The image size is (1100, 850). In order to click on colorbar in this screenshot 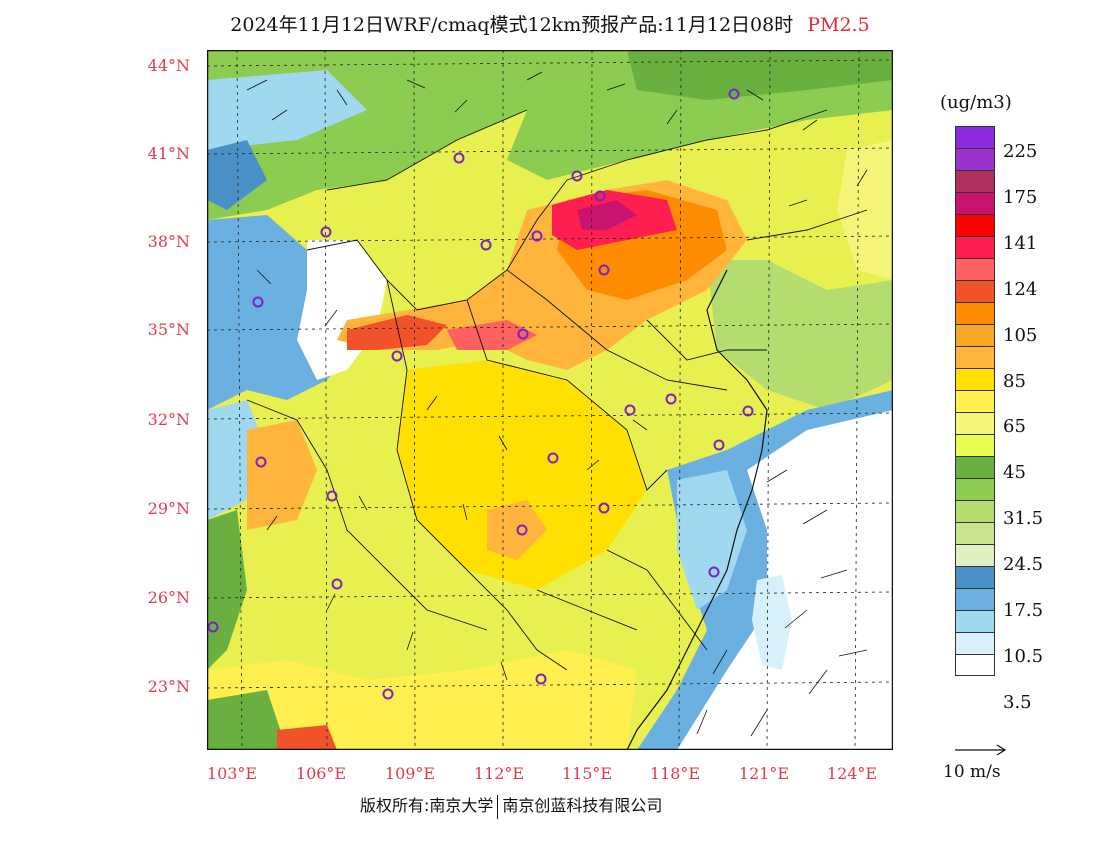, I will do `click(975, 401)`.